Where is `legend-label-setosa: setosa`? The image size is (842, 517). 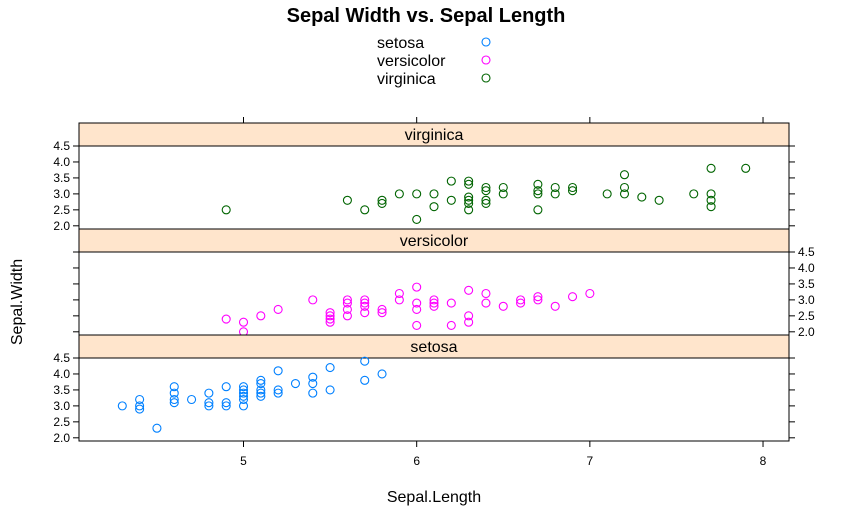
legend-label-setosa: setosa is located at coordinates (400, 43).